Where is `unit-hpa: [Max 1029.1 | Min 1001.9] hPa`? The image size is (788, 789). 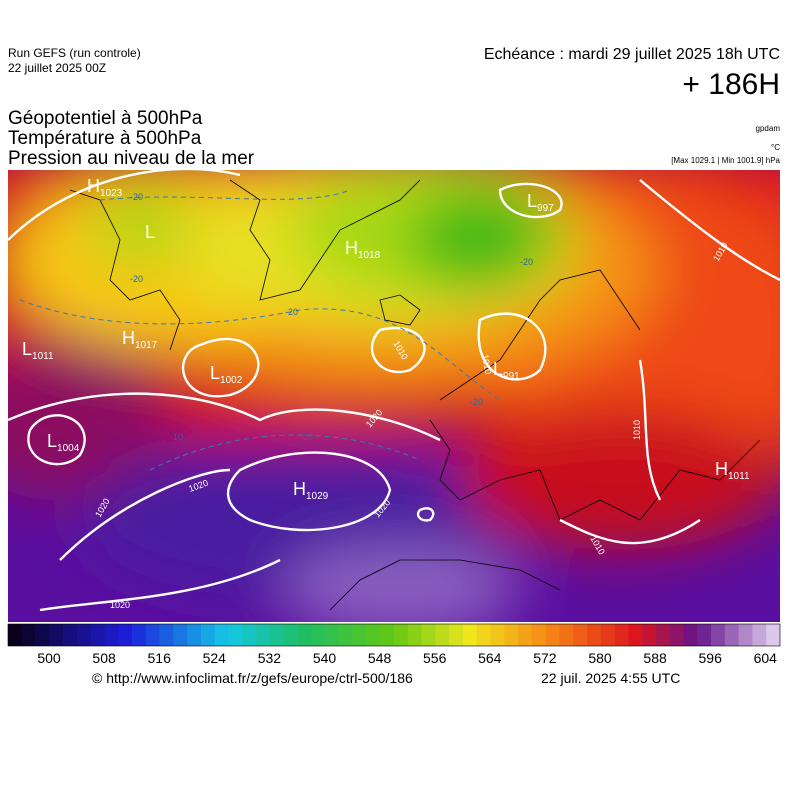 unit-hpa: [Max 1029.1 | Min 1001.9] hPa is located at coordinates (725, 160).